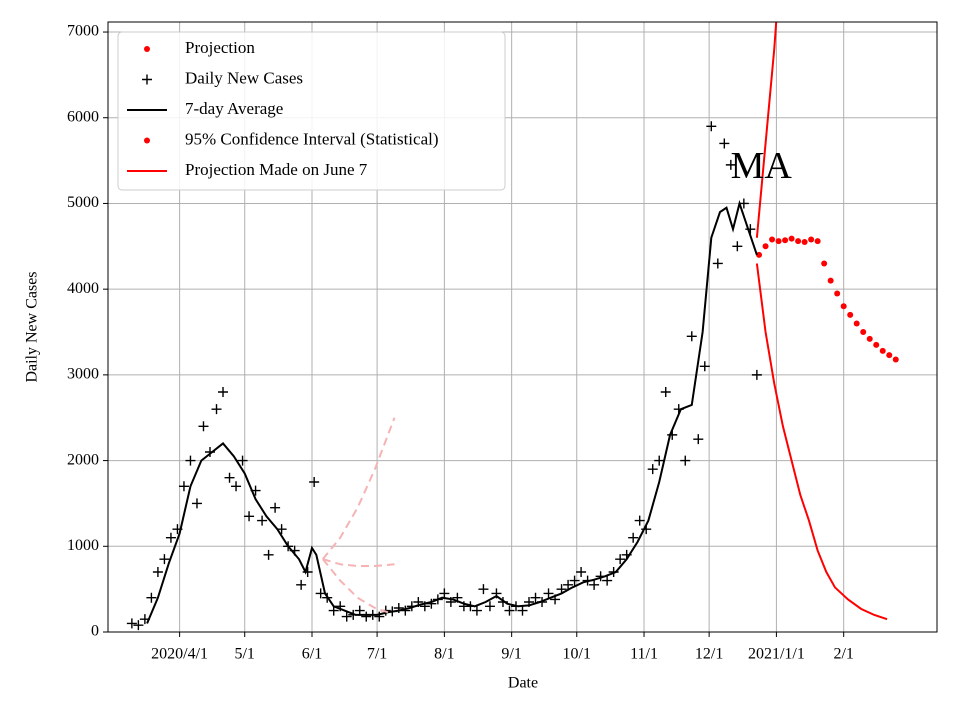  What do you see at coordinates (95, 631) in the screenshot?
I see `y-tick-label: 0` at bounding box center [95, 631].